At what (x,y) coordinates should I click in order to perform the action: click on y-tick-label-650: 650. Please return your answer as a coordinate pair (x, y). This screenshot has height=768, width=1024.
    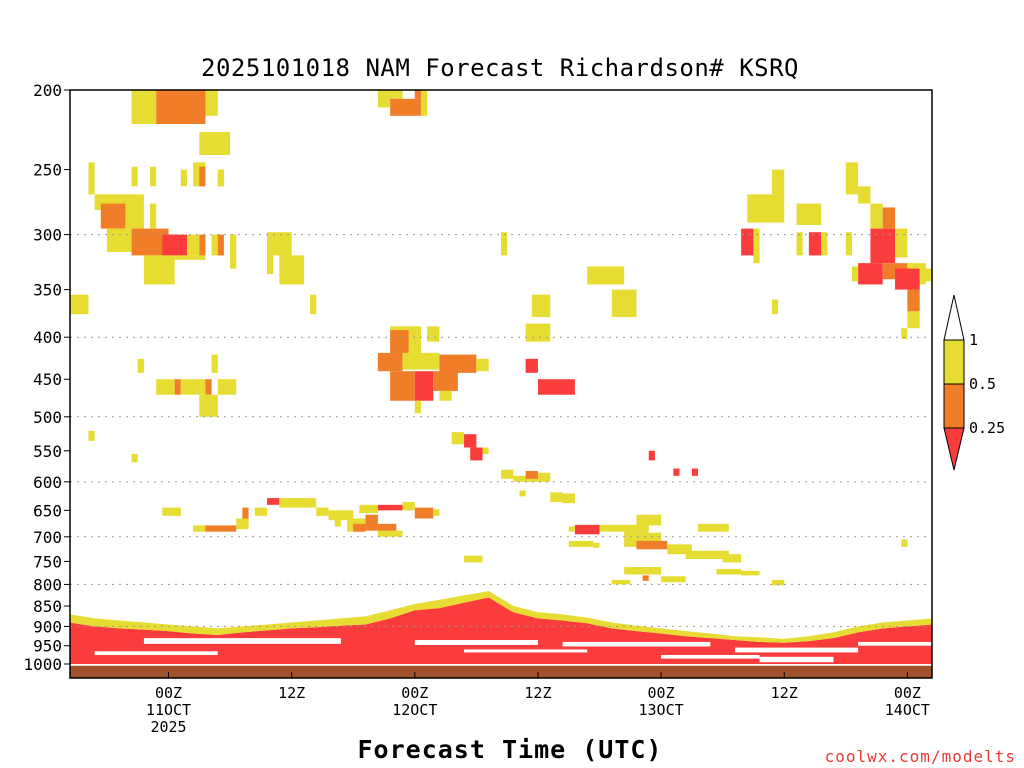
    Looking at the image, I should click on (47, 510).